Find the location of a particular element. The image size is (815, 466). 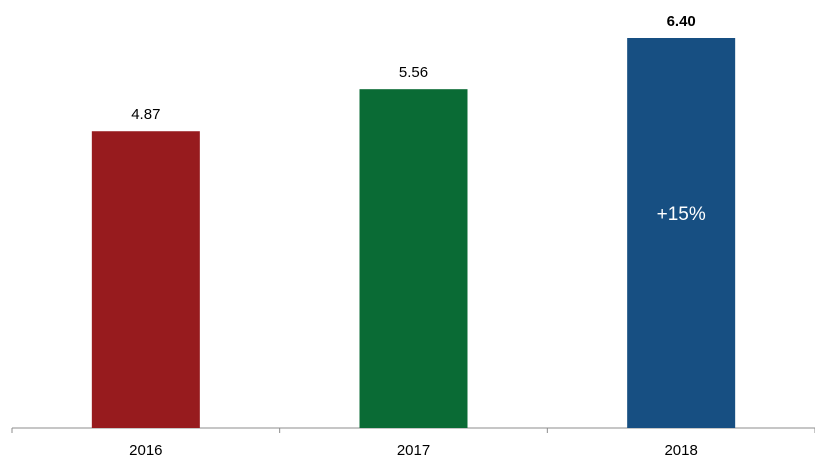

value-label-2017: 5.56 is located at coordinates (413, 72).